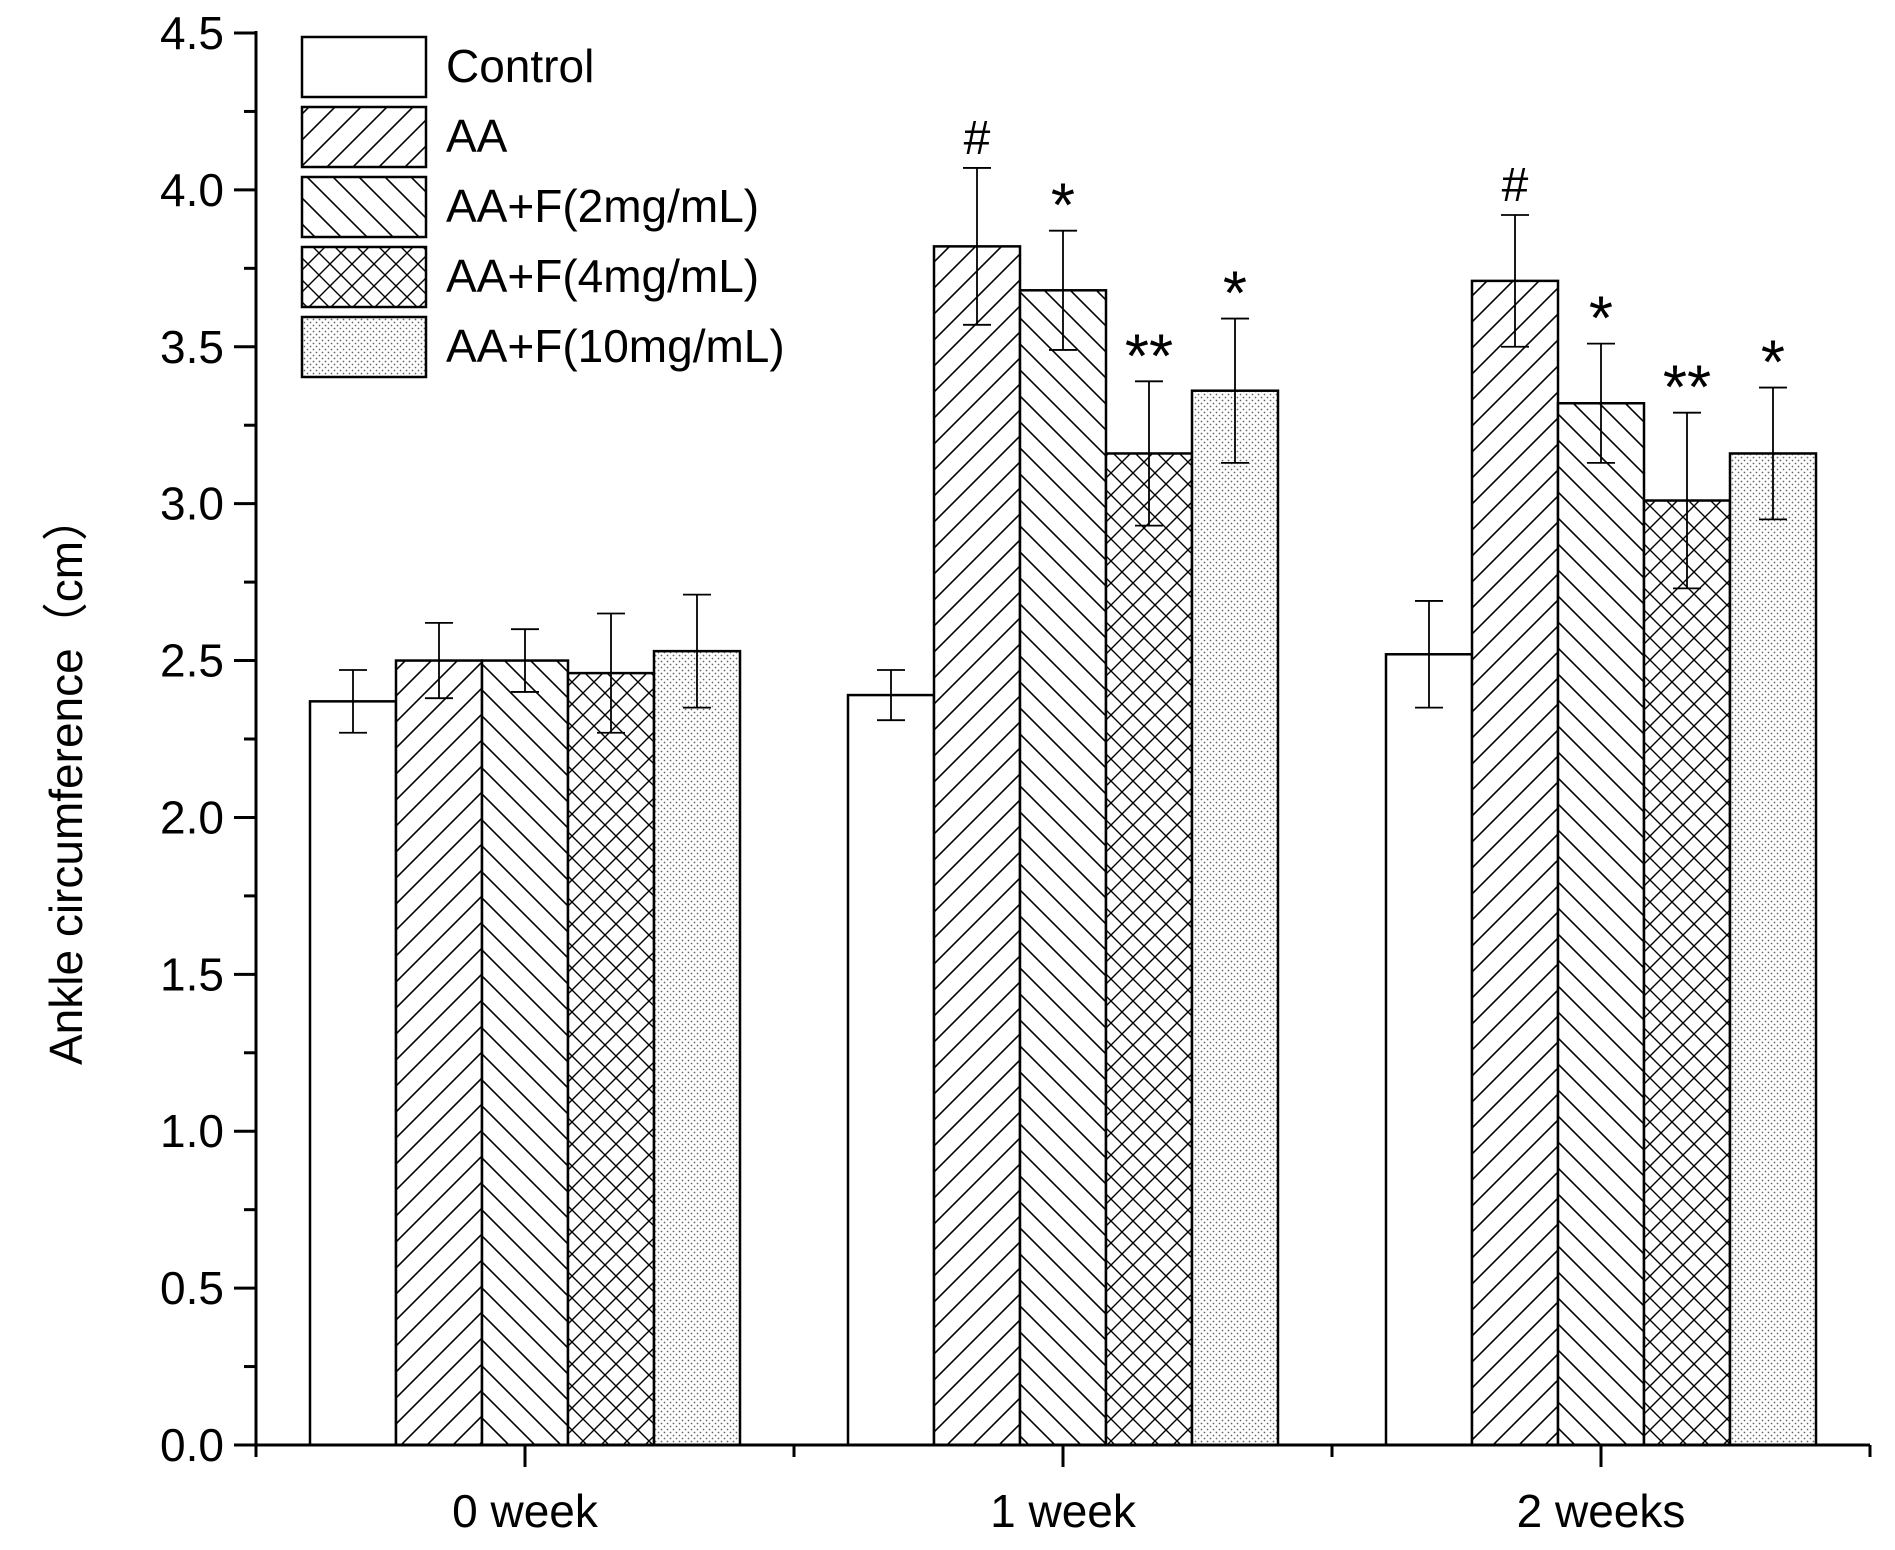 This screenshot has width=1895, height=1550. I want to click on y-tick-label: 1.0, so click(192, 1131).